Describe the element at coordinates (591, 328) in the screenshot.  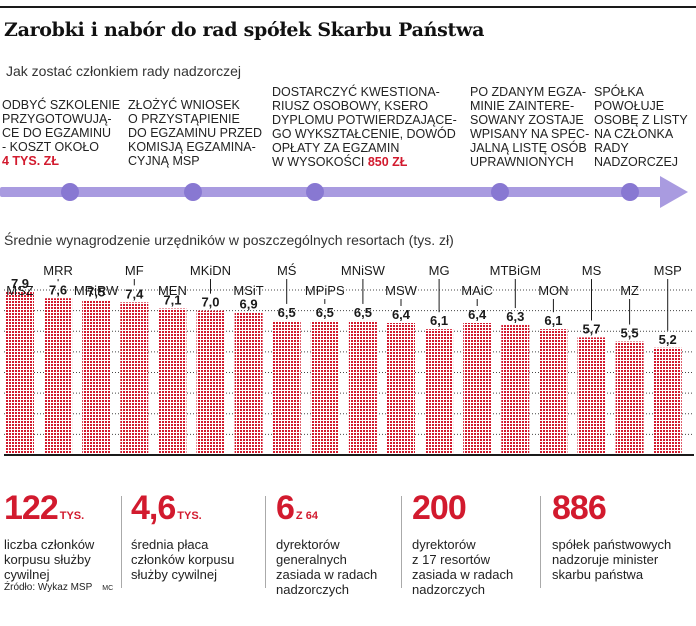
I see `bar-value-label: 5,7` at that location.